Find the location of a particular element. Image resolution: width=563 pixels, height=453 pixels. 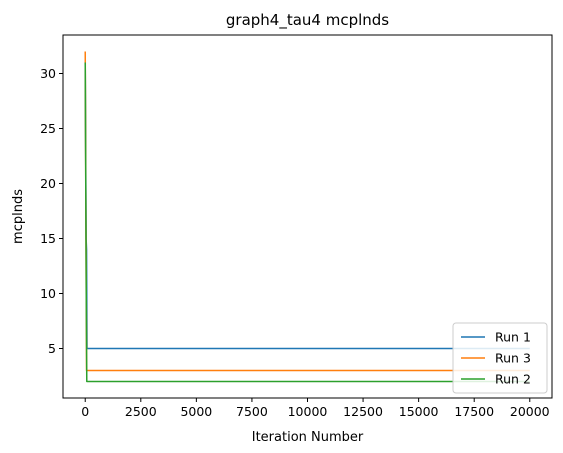

y-tick-label: 20 is located at coordinates (48, 183).